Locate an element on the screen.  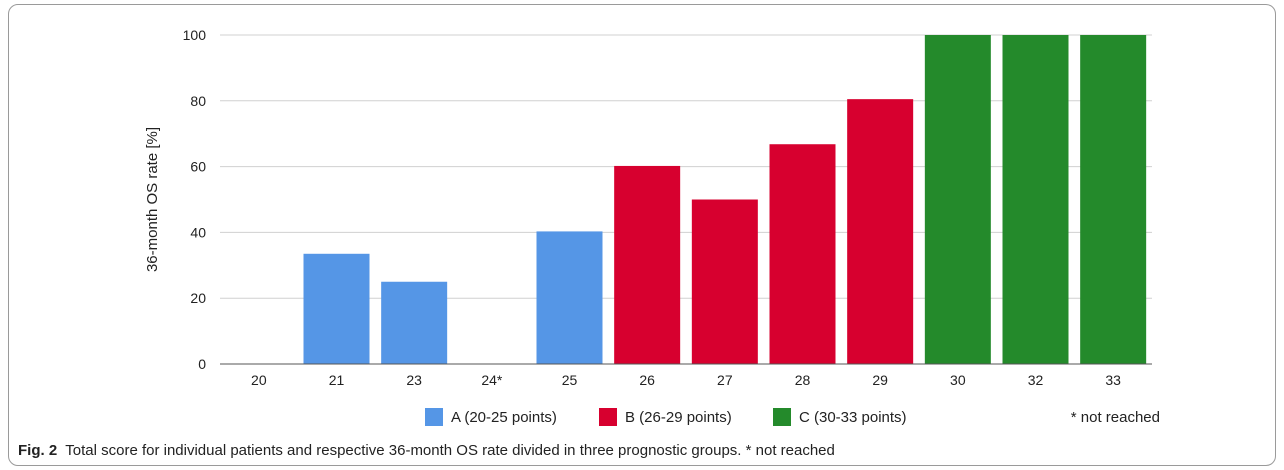
y-axis-label: 36-month OS rate [%] is located at coordinates (152, 199).